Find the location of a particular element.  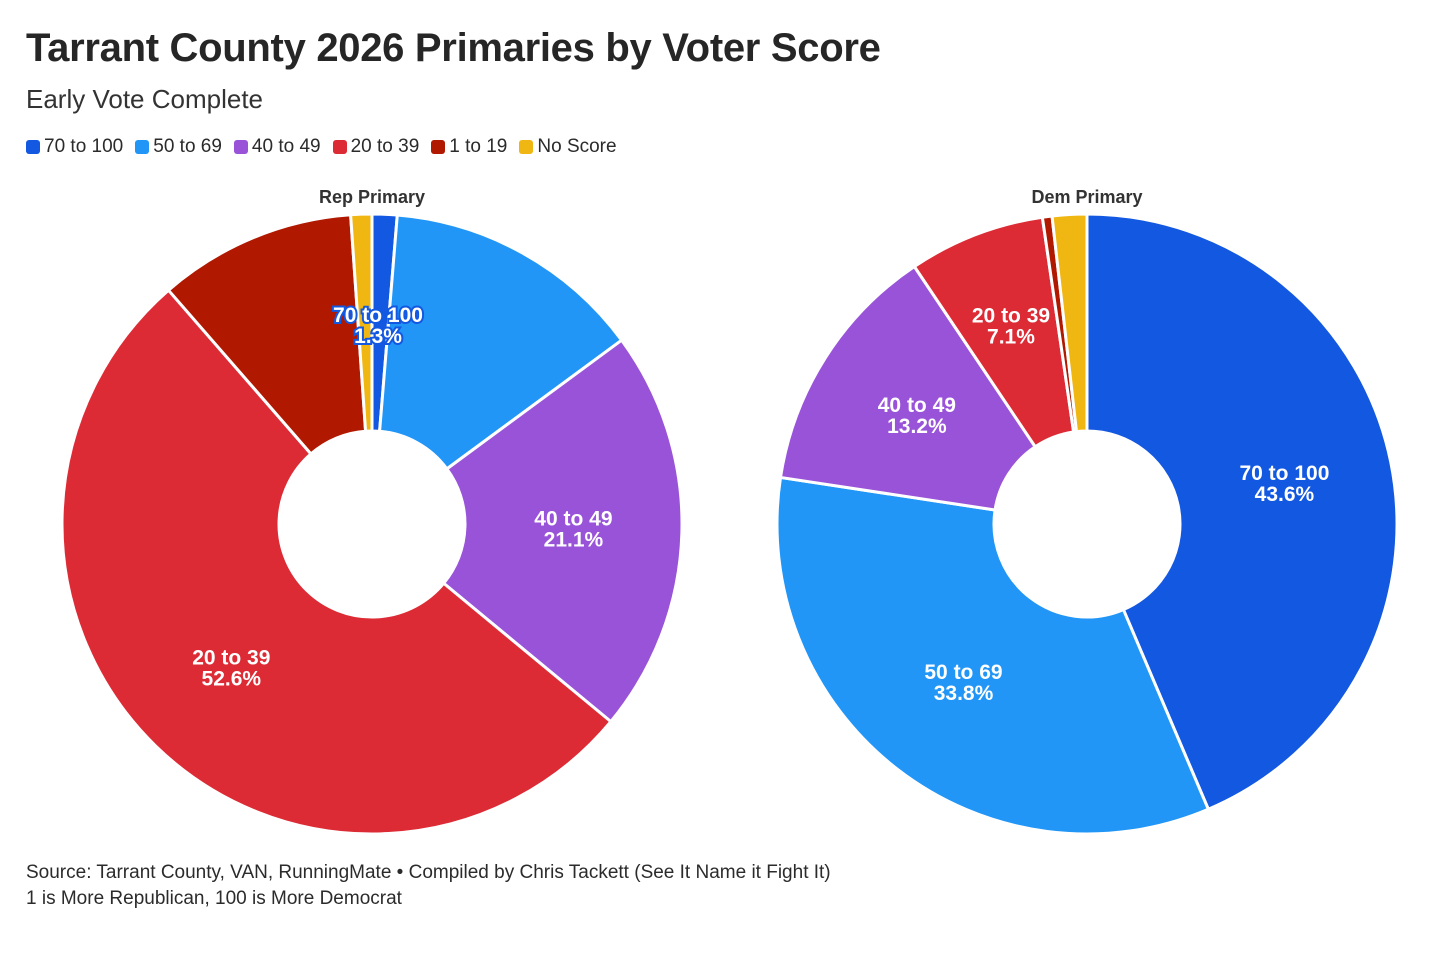

slice-label-70-to-100: 70 to 100 43.6% is located at coordinates (1284, 484).